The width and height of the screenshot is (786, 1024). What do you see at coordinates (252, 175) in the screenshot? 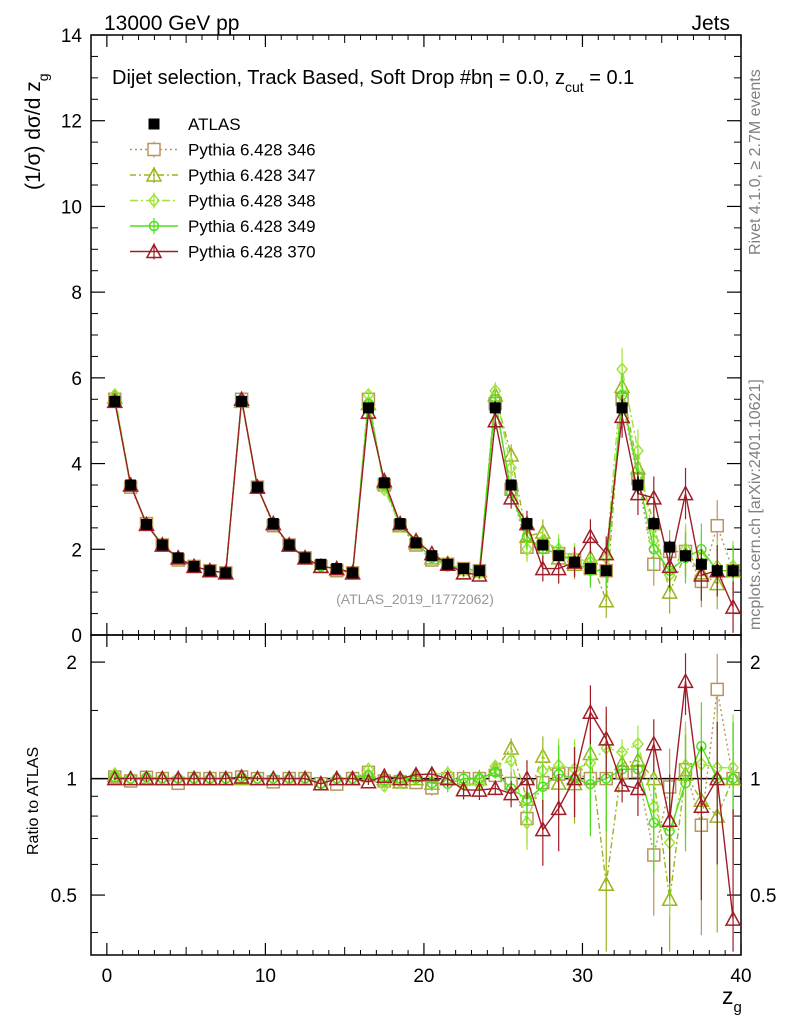
I see `legend-label: Pythia 6.428 347` at bounding box center [252, 175].